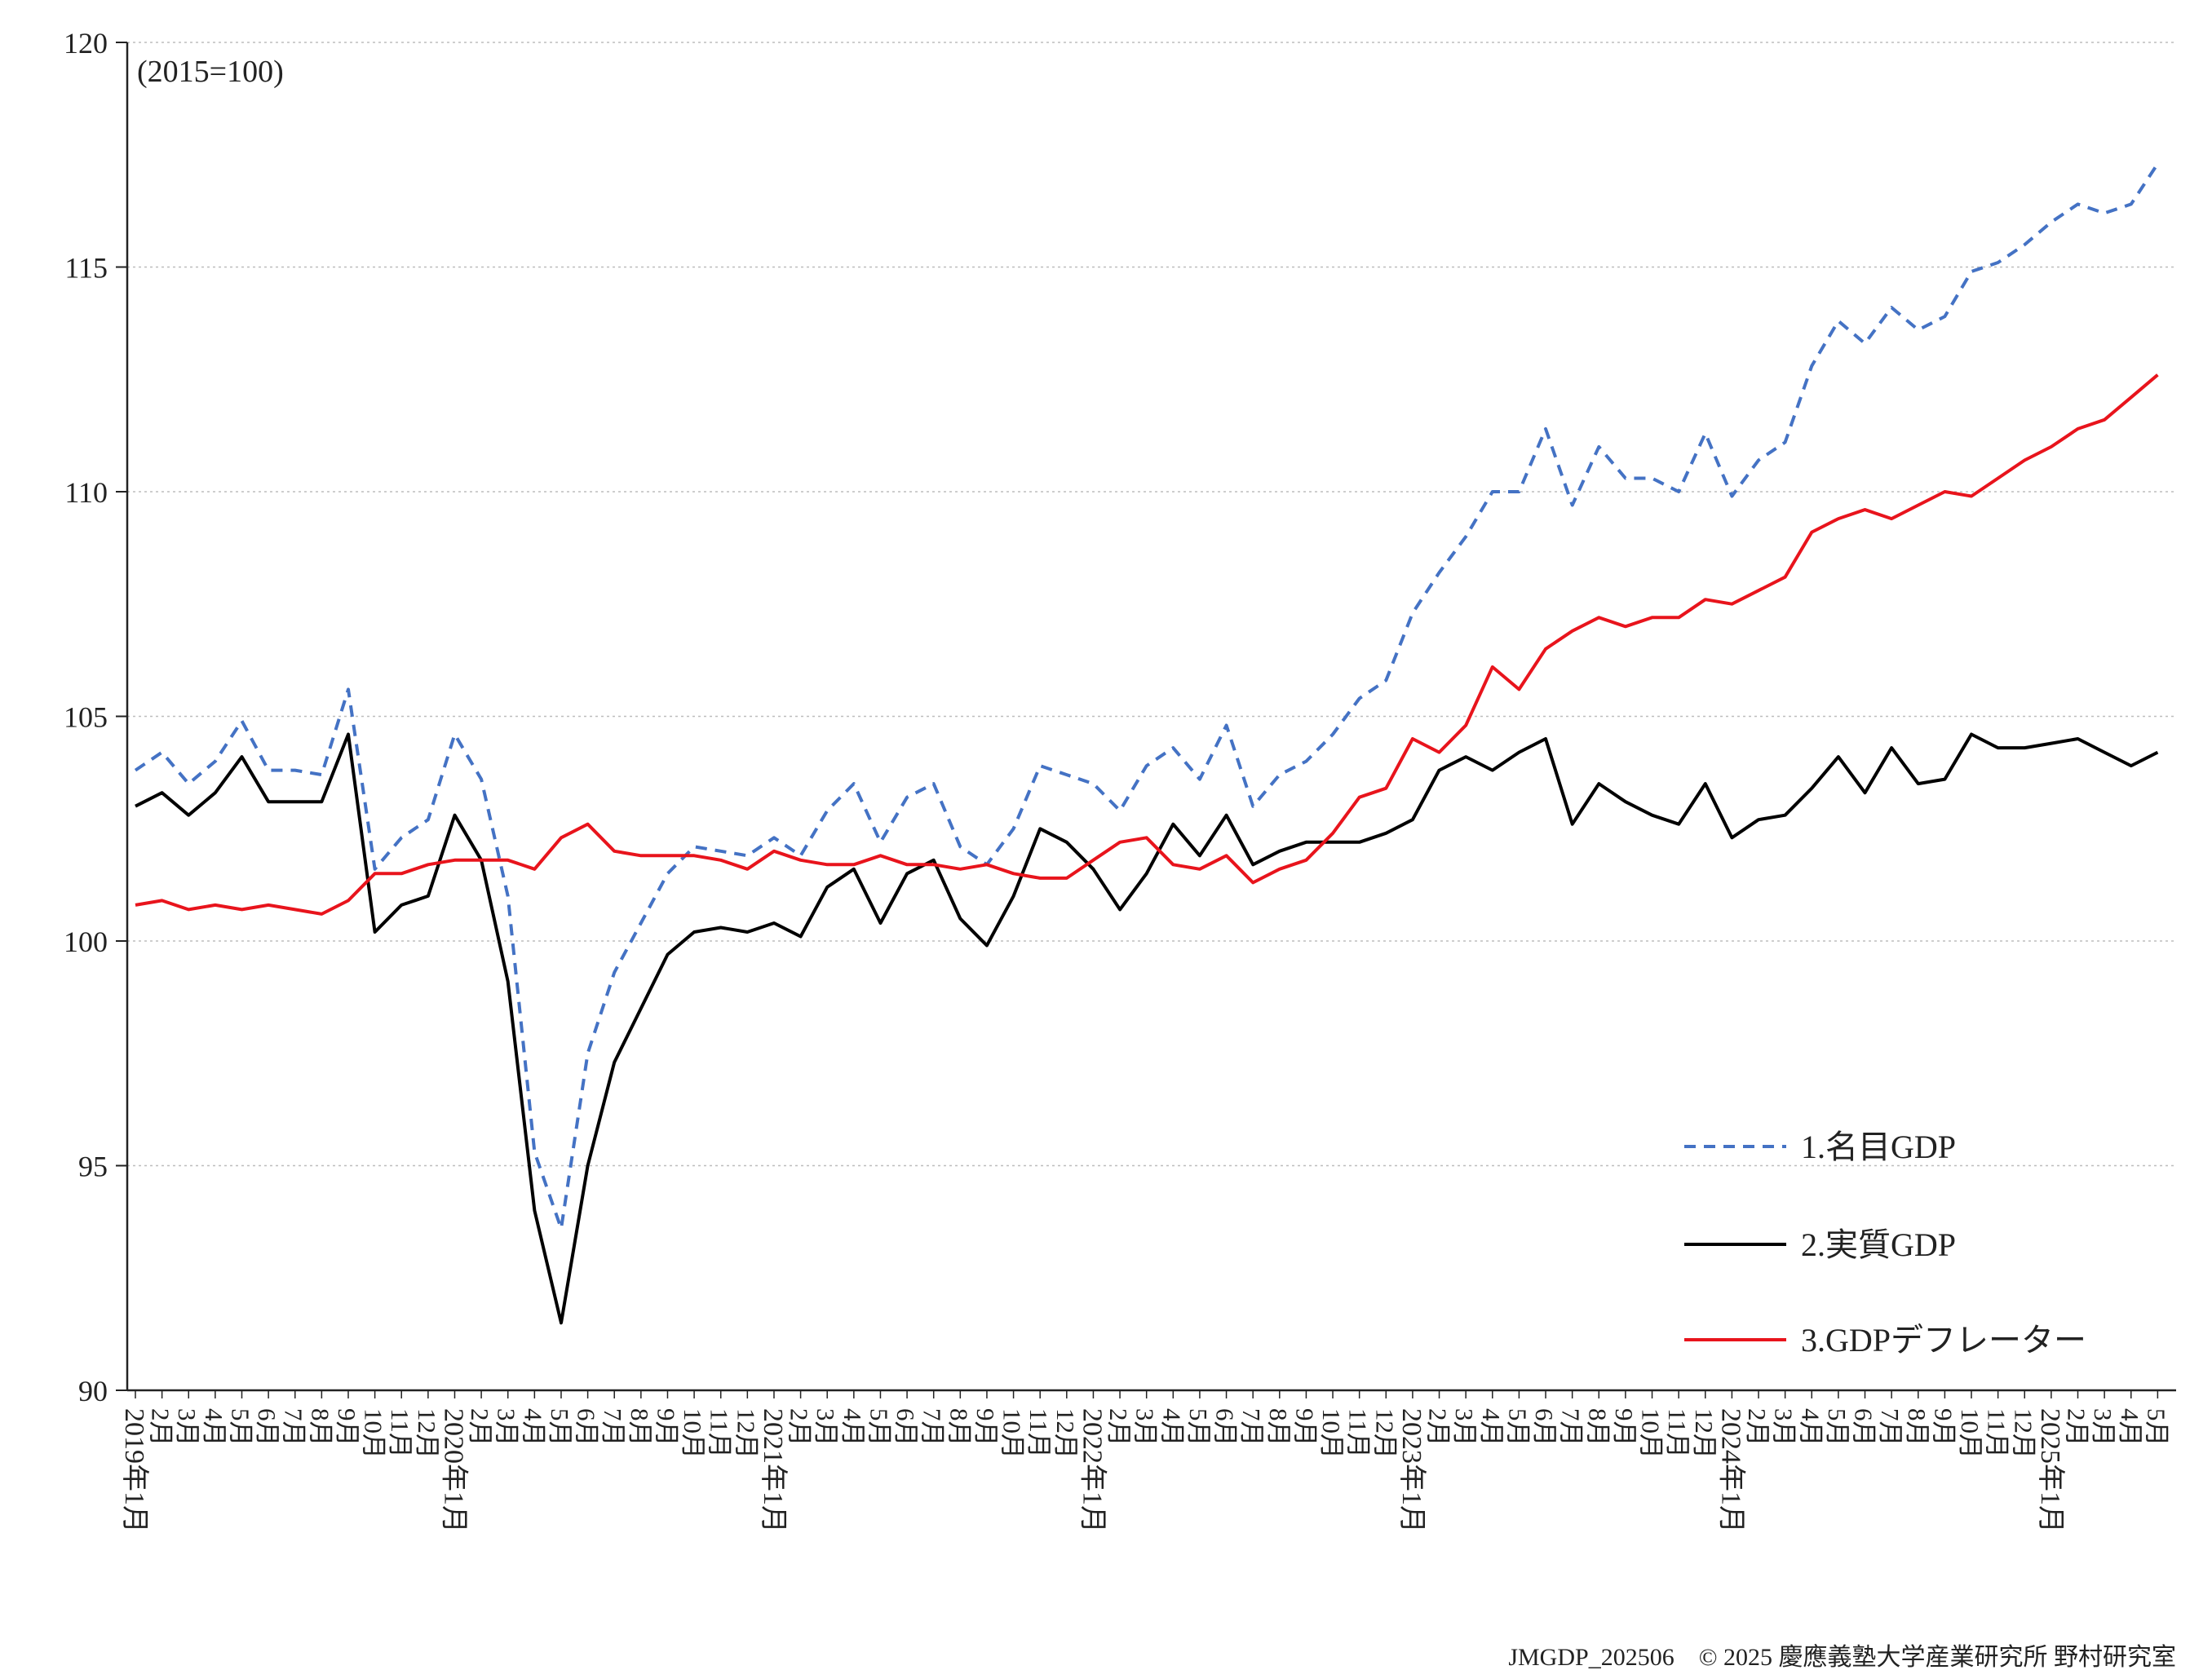 This screenshot has width=2212, height=1670. Describe the element at coordinates (86, 717) in the screenshot. I see `y-tick-label: 105` at that location.